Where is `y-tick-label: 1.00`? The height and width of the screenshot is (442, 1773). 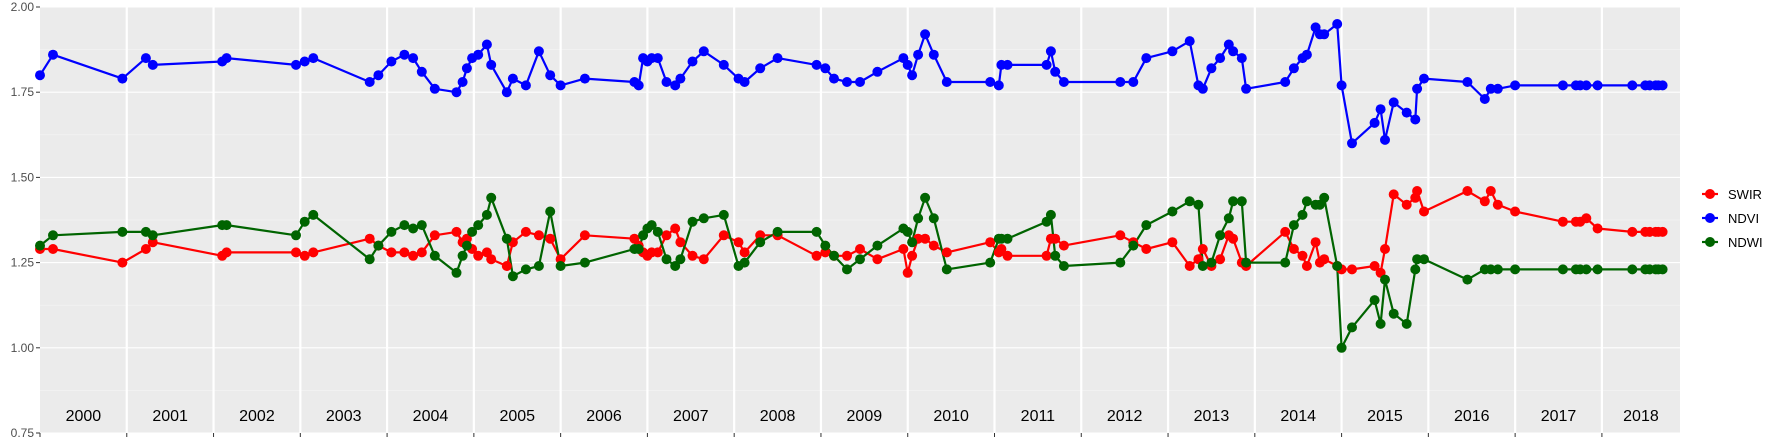 y-tick-label: 1.00 is located at coordinates (23, 348).